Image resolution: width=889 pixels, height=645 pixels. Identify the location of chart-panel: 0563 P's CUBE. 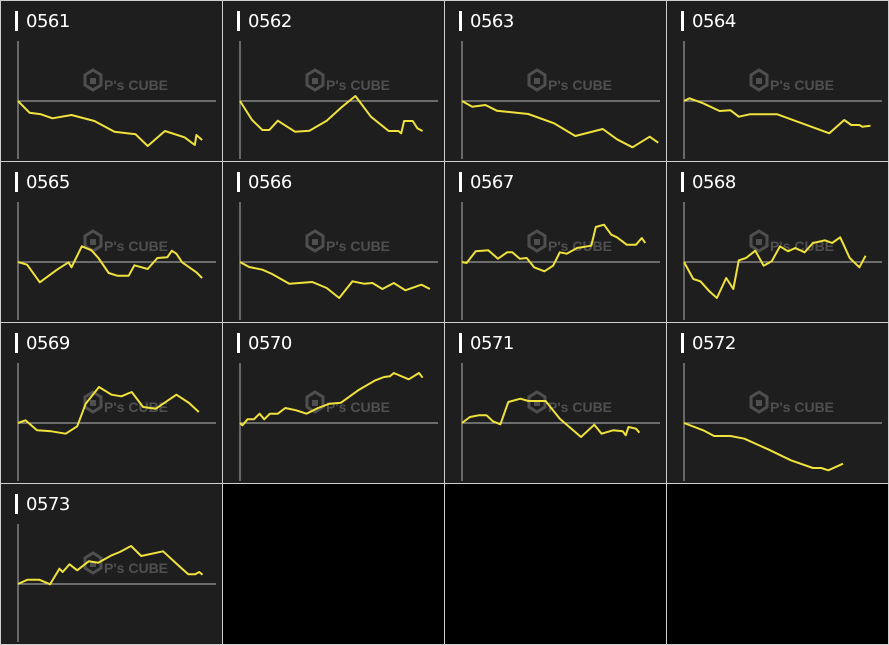
(555, 81).